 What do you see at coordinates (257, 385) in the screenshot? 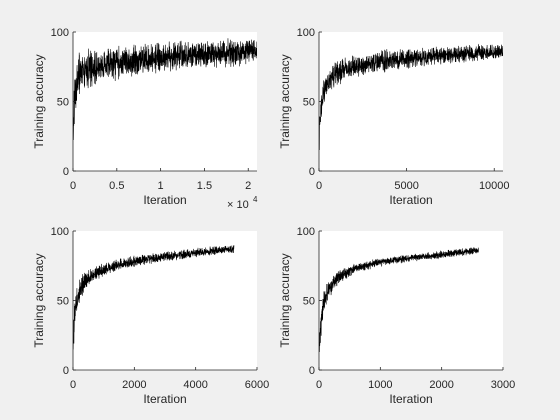
I see `x-tick-label: 6000` at bounding box center [257, 385].